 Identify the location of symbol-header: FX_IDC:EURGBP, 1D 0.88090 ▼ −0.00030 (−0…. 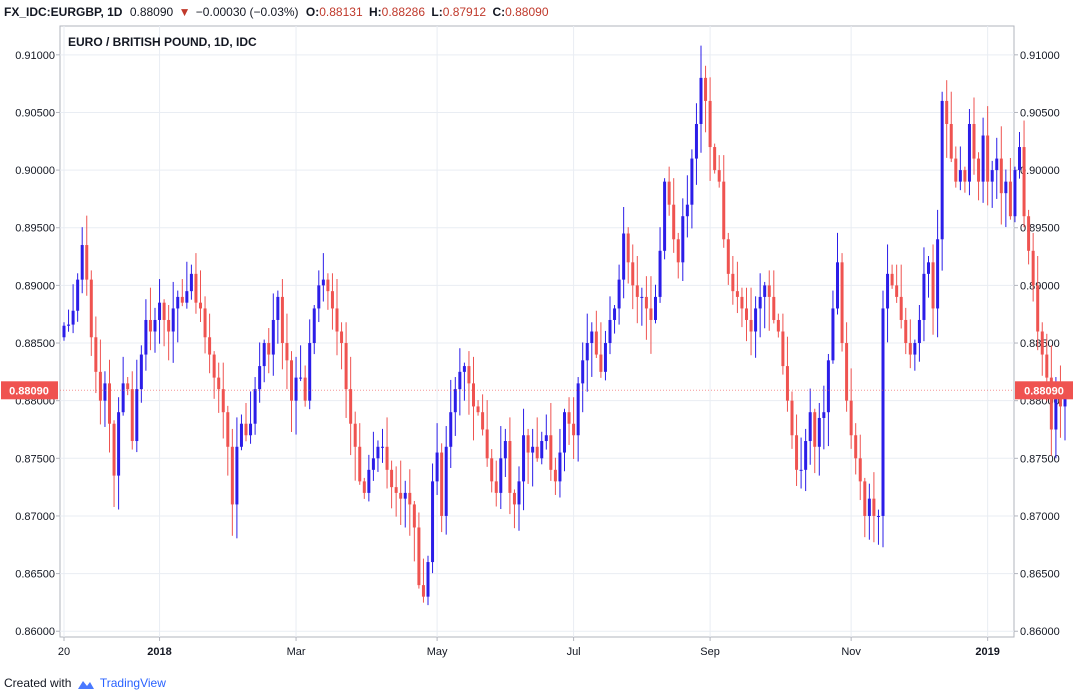
(537, 12).